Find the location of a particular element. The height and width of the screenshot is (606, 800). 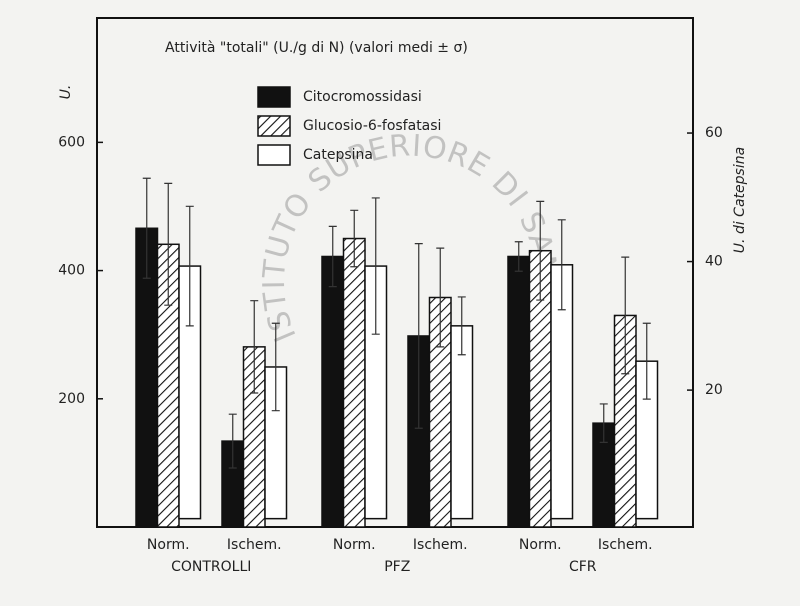

y-tick-label: 400 is located at coordinates (71, 271).